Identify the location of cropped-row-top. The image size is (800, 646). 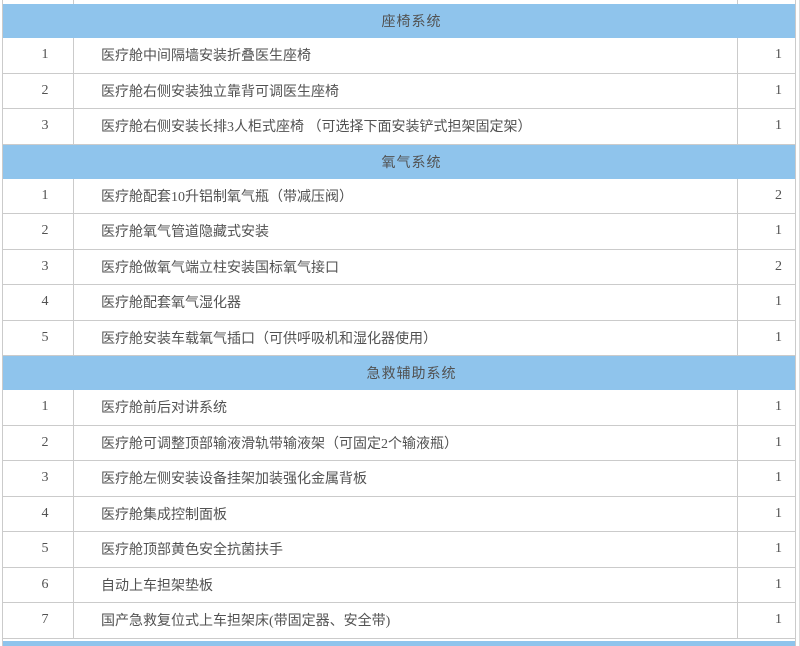
(399, 2).